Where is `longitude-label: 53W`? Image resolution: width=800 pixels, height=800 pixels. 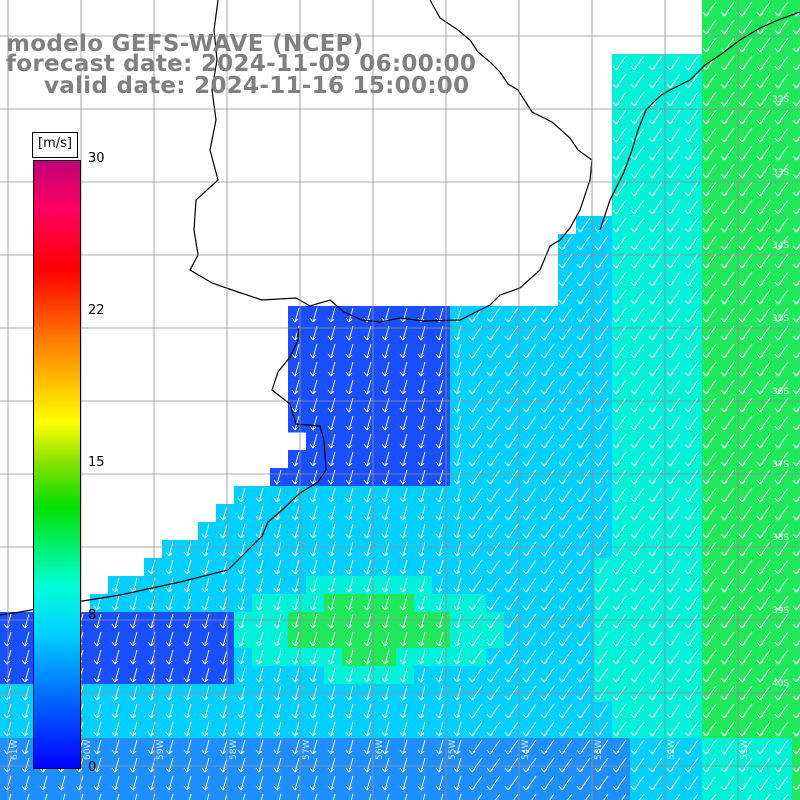
longitude-label: 53W is located at coordinates (599, 749).